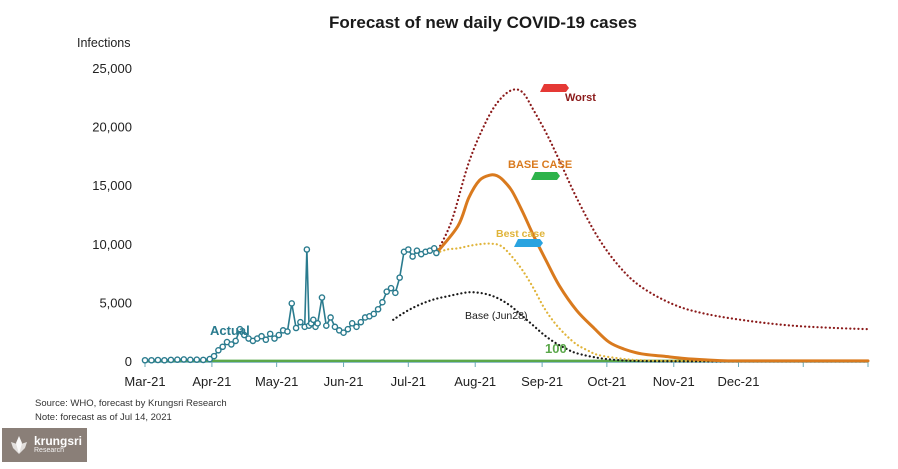 This screenshot has width=898, height=469. I want to click on x-tick-label: Mar-21, so click(144, 381).